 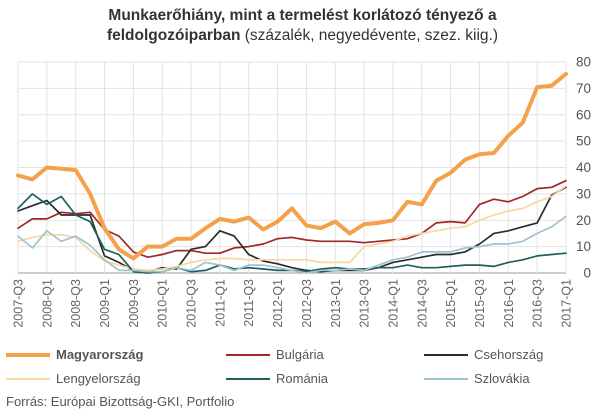 I want to click on x-tick-label: 2008-Q3, so click(x=76, y=303).